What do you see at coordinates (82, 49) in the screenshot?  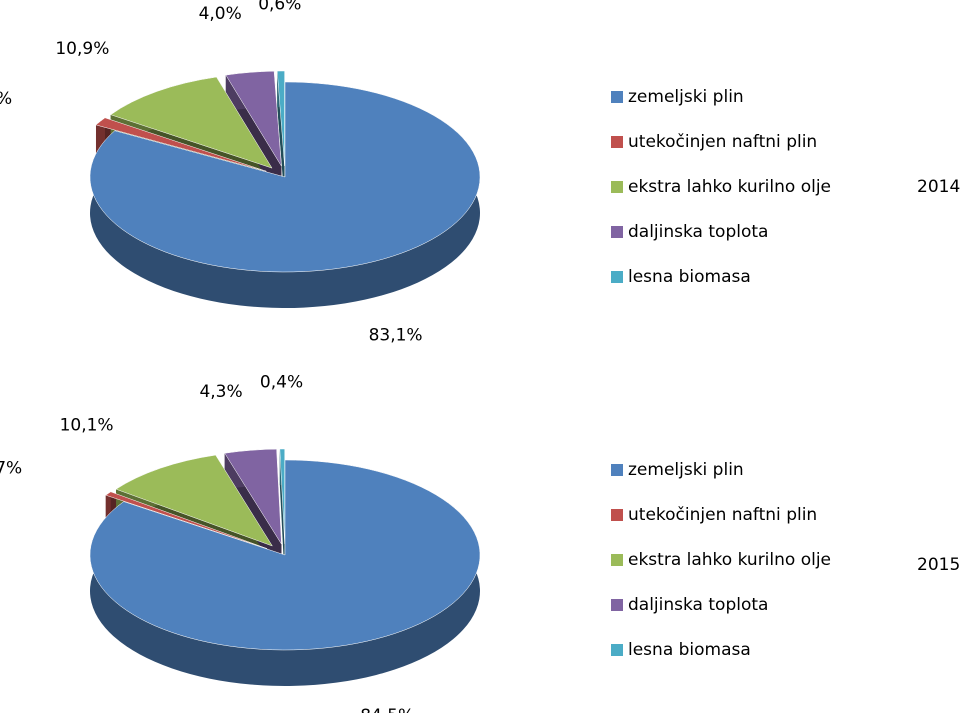 I see `data-label: 10,9%` at bounding box center [82, 49].